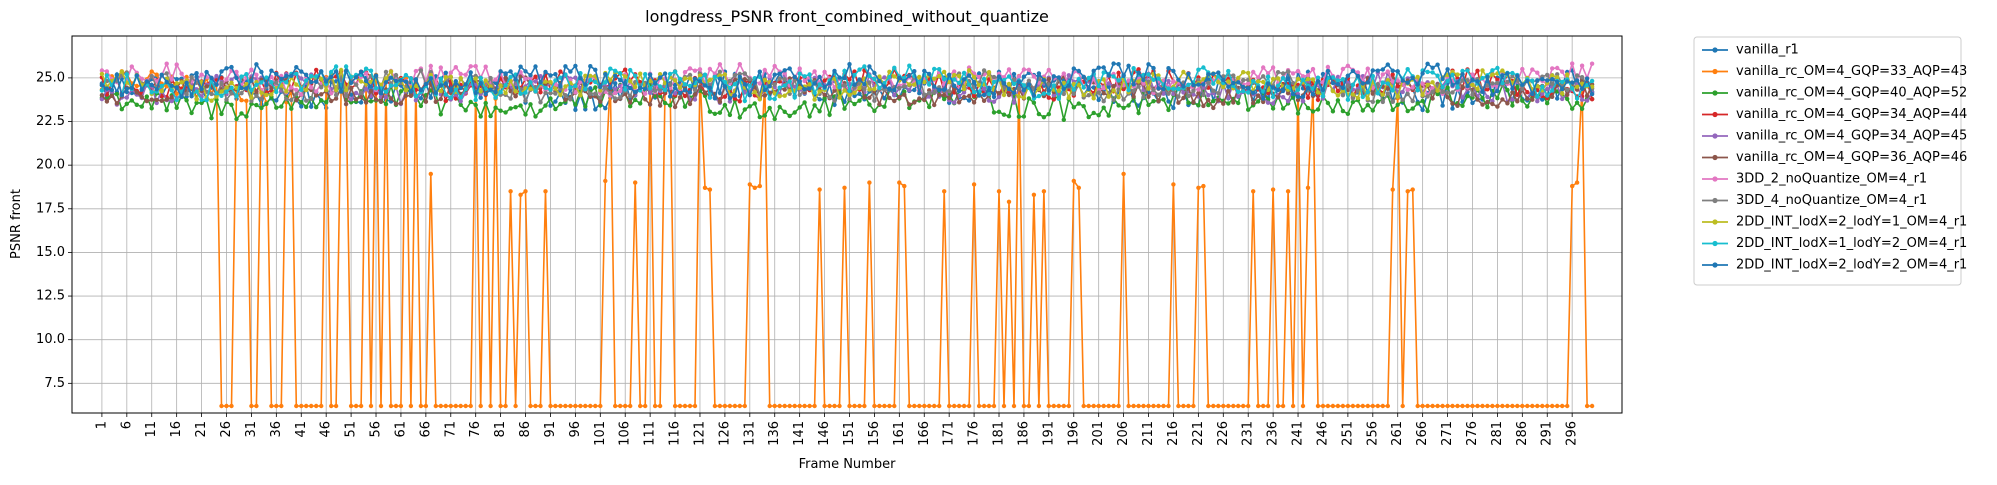 Image resolution: width=1997 pixels, height=485 pixels. Describe the element at coordinates (824, 433) in the screenshot. I see `x-tick-label: 146` at that location.